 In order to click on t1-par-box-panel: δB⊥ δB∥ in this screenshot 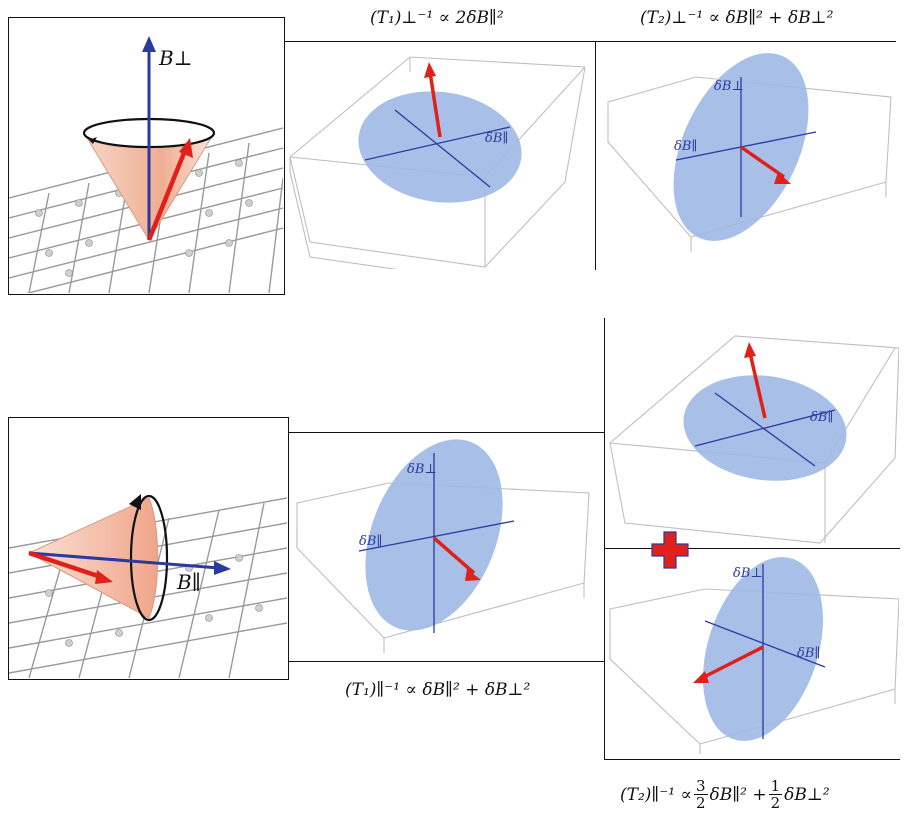, I will do `click(446, 547)`.